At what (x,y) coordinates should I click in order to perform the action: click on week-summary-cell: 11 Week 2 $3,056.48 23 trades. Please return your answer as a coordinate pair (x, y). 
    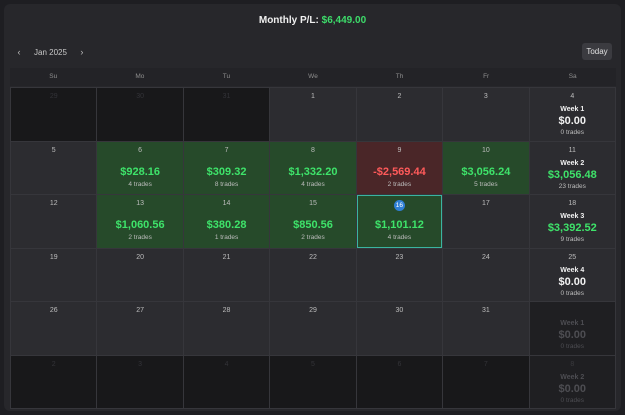
    Looking at the image, I should click on (572, 167).